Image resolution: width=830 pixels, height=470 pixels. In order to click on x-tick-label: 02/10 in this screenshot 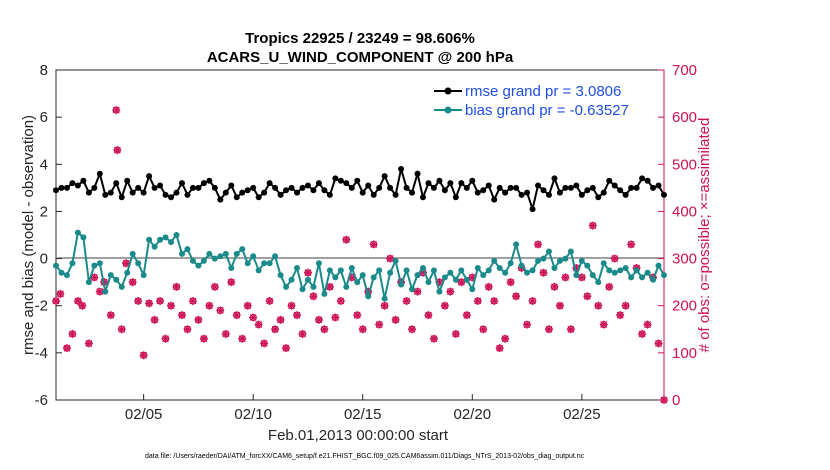, I will do `click(253, 414)`.